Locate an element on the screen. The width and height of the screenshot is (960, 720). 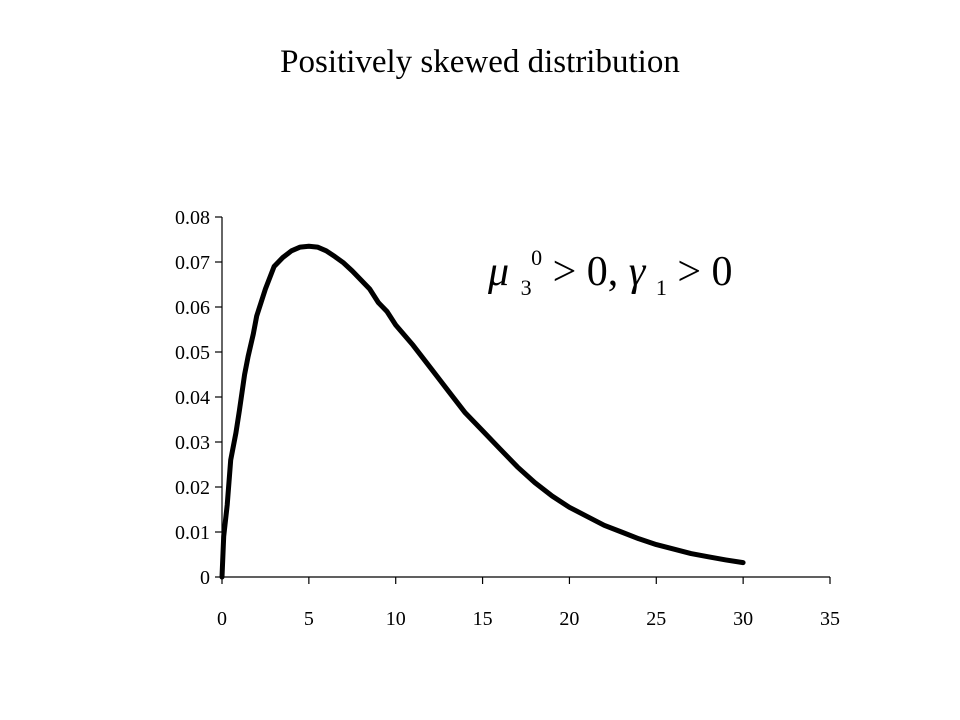
annotation-mu-sup: 0 is located at coordinates (536, 257).